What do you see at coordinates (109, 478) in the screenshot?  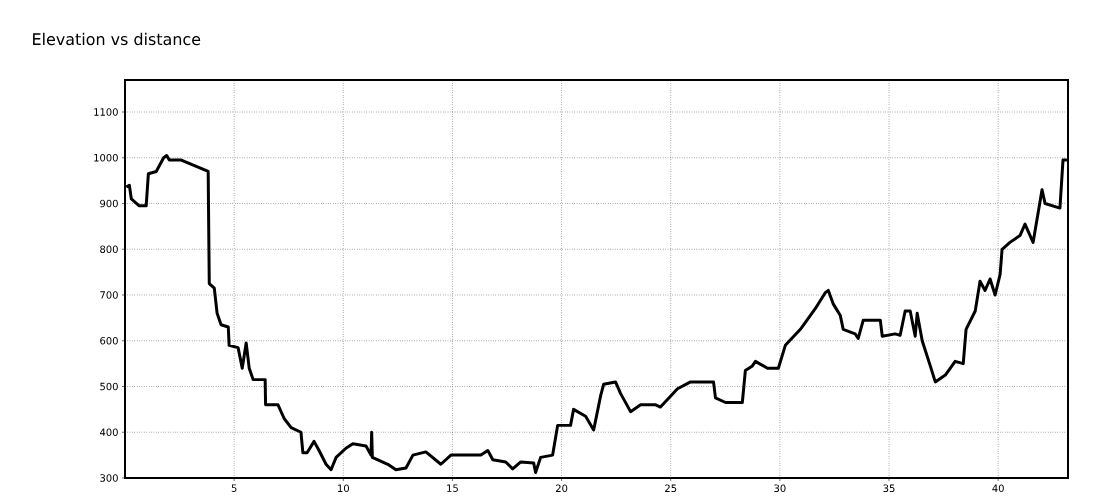 I see `y-tick-label: 300` at bounding box center [109, 478].